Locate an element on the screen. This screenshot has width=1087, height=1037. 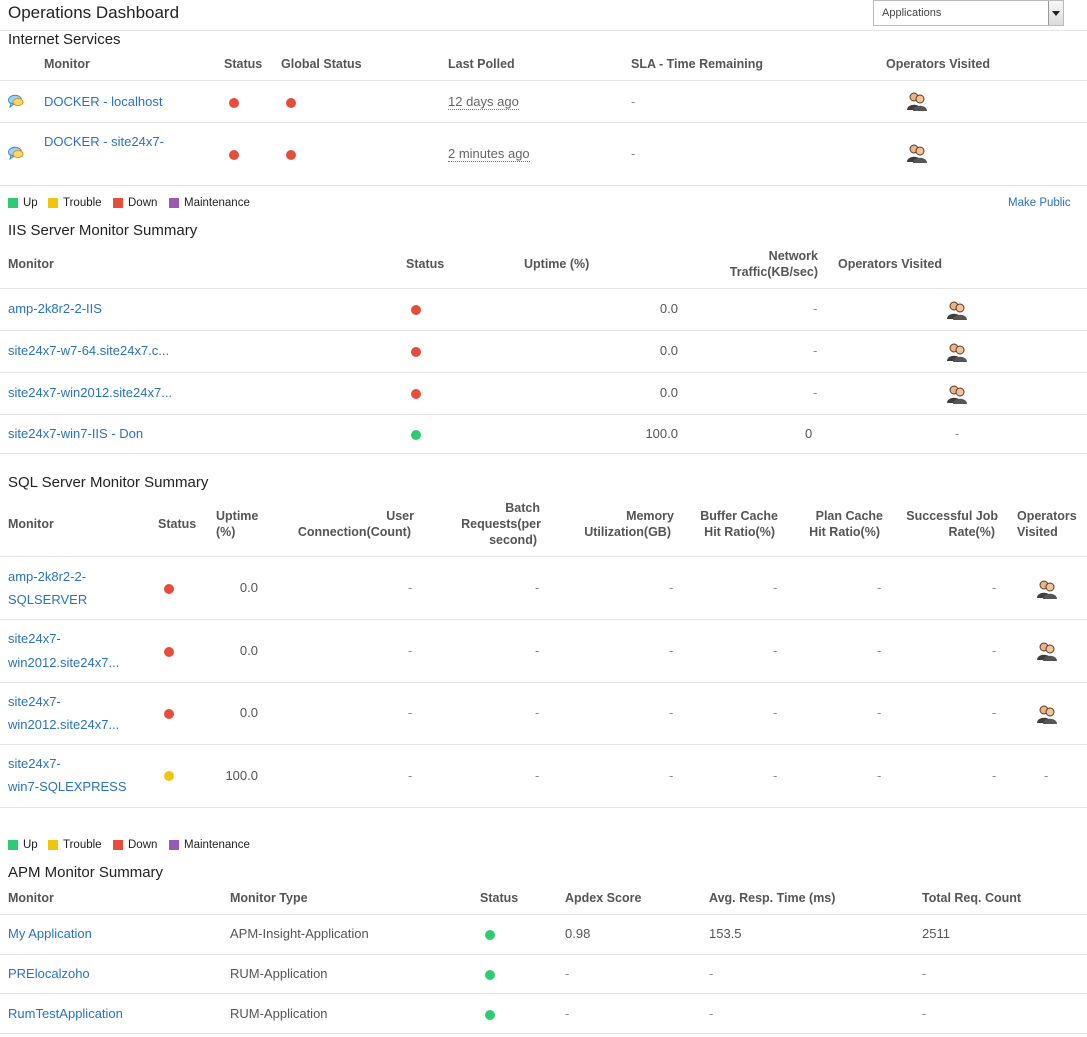
col-sla: SLA - Time Remaining is located at coordinates (697, 64).